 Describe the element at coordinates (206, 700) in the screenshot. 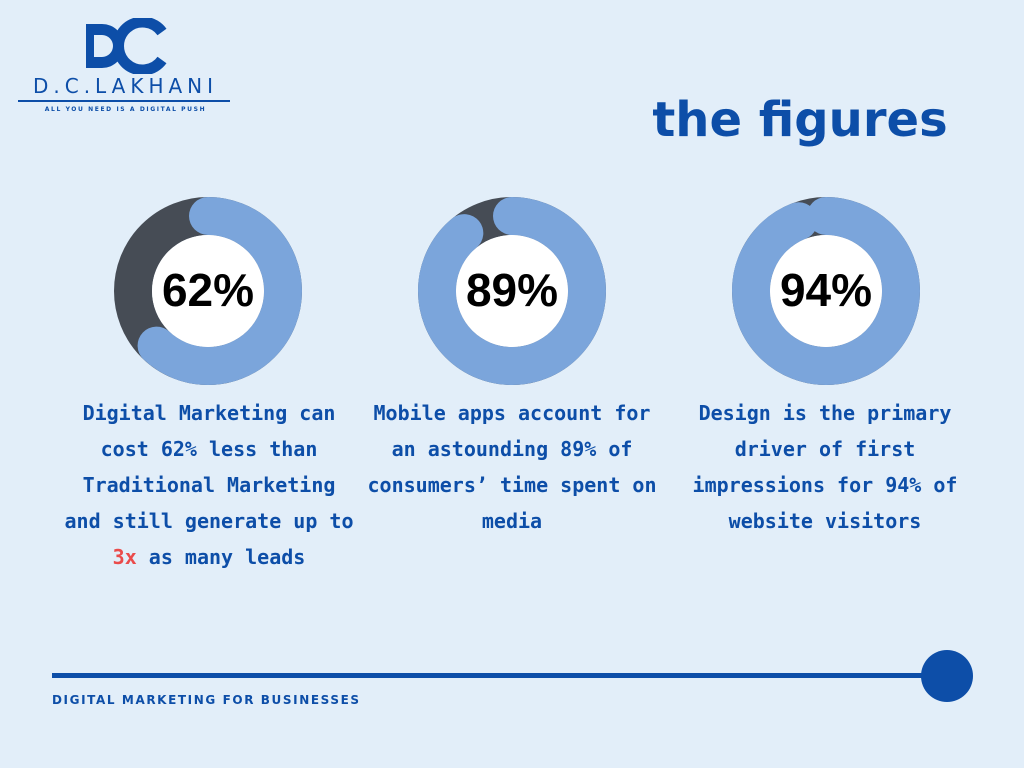

I see `footer-text: DIGITAL MARKETING FOR BUSINESSES` at that location.